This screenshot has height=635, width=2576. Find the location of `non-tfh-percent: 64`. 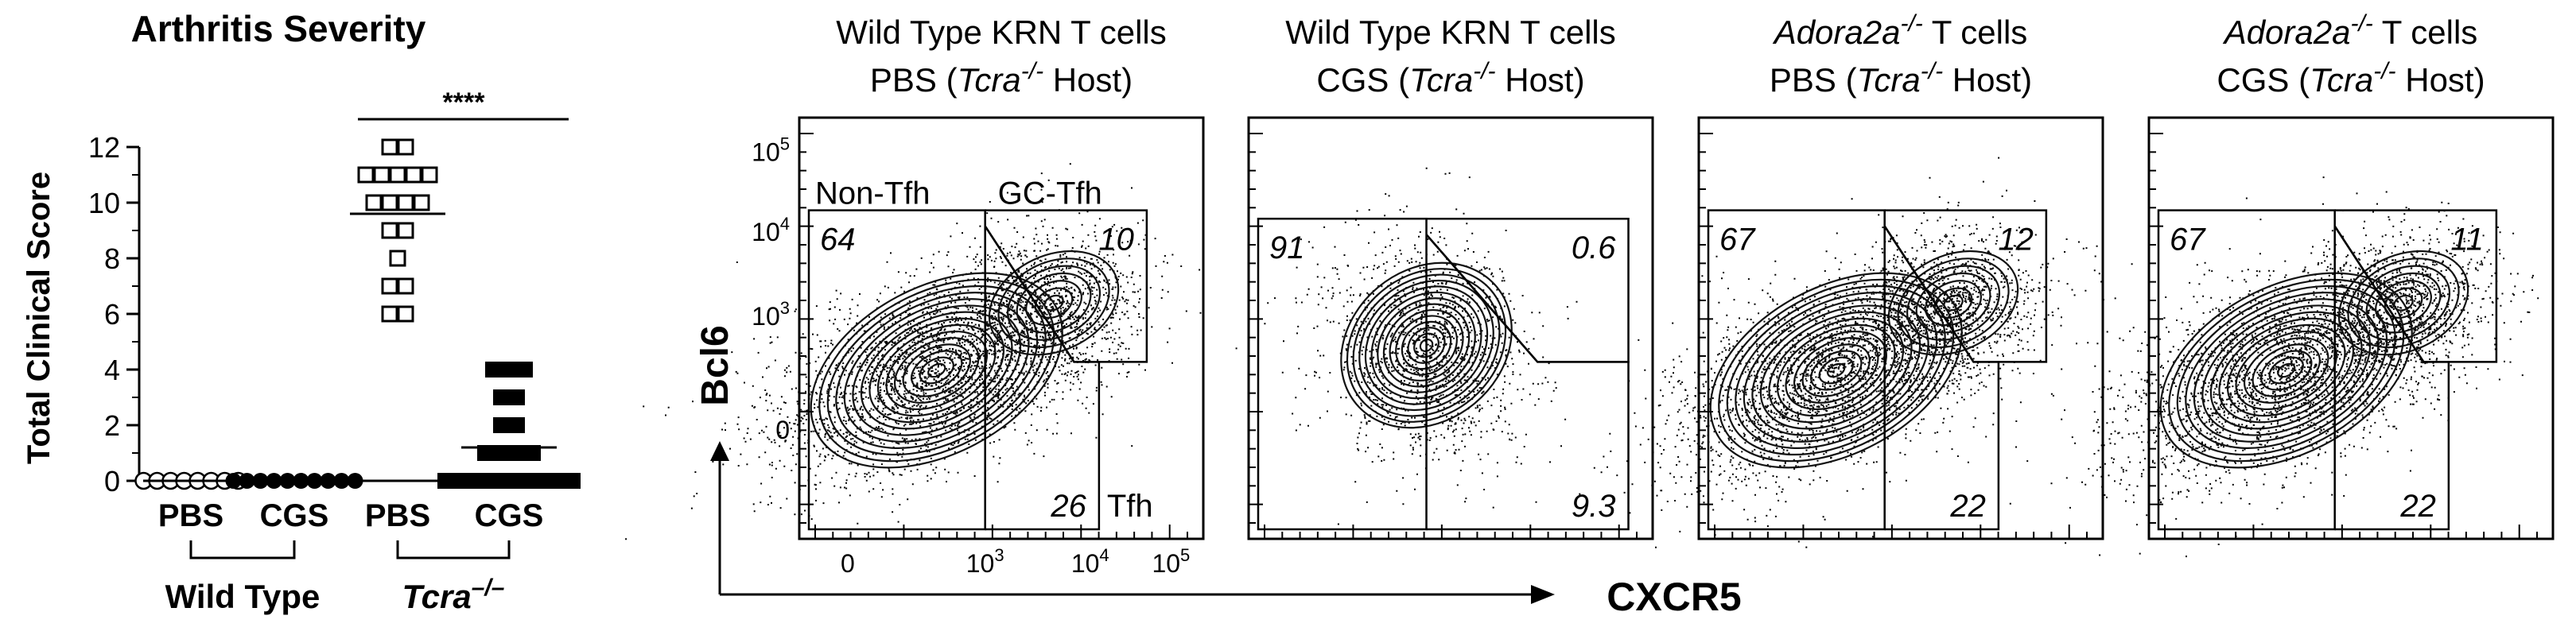

non-tfh-percent: 64 is located at coordinates (838, 240).